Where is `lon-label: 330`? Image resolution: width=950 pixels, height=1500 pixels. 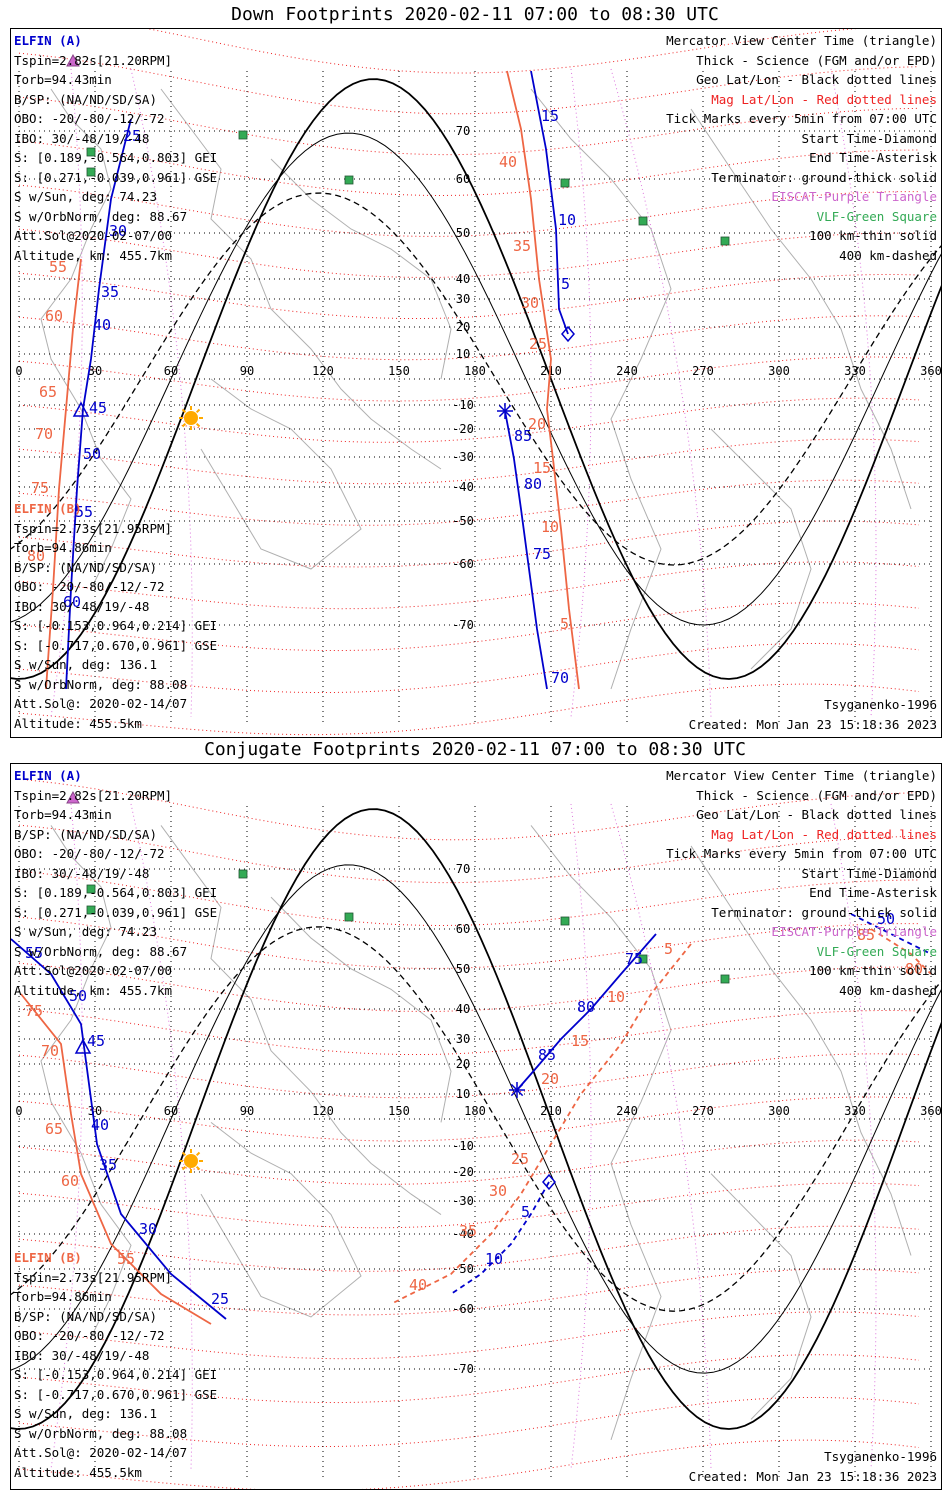
lon-label: 330 is located at coordinates (855, 371).